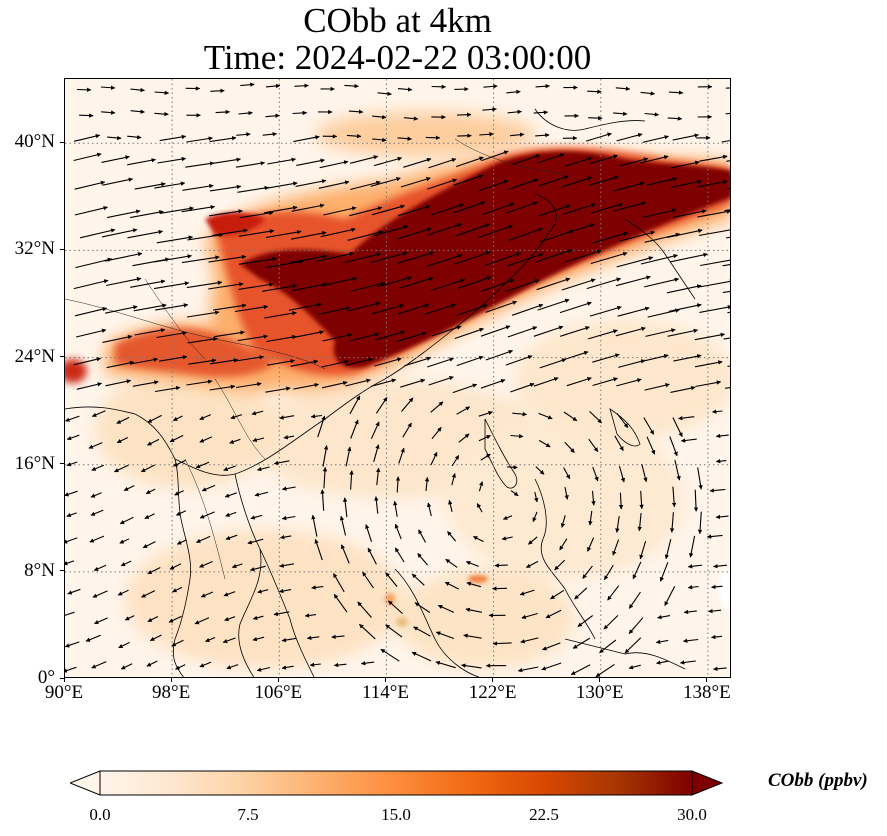 The image size is (887, 836). What do you see at coordinates (46, 677) in the screenshot?
I see `y-tick-label: 0°` at bounding box center [46, 677].